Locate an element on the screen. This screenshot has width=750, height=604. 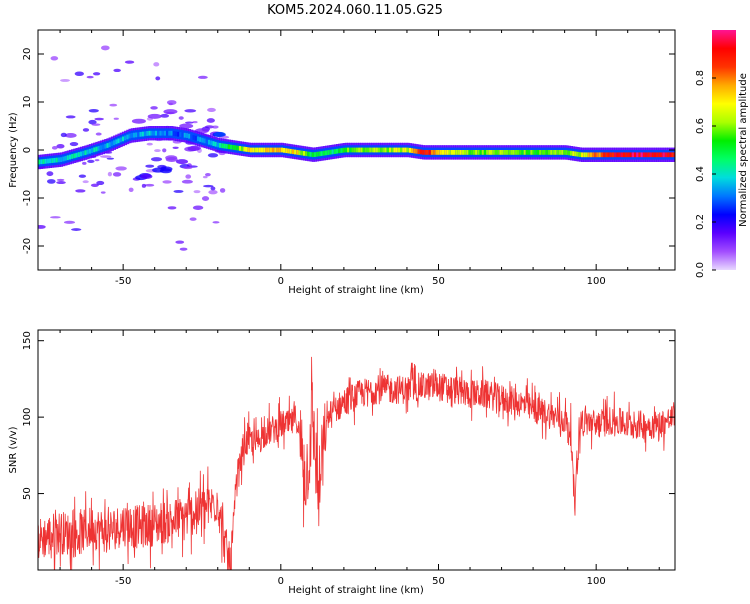
snr-xtick-label: 50 is located at coordinates (438, 581).